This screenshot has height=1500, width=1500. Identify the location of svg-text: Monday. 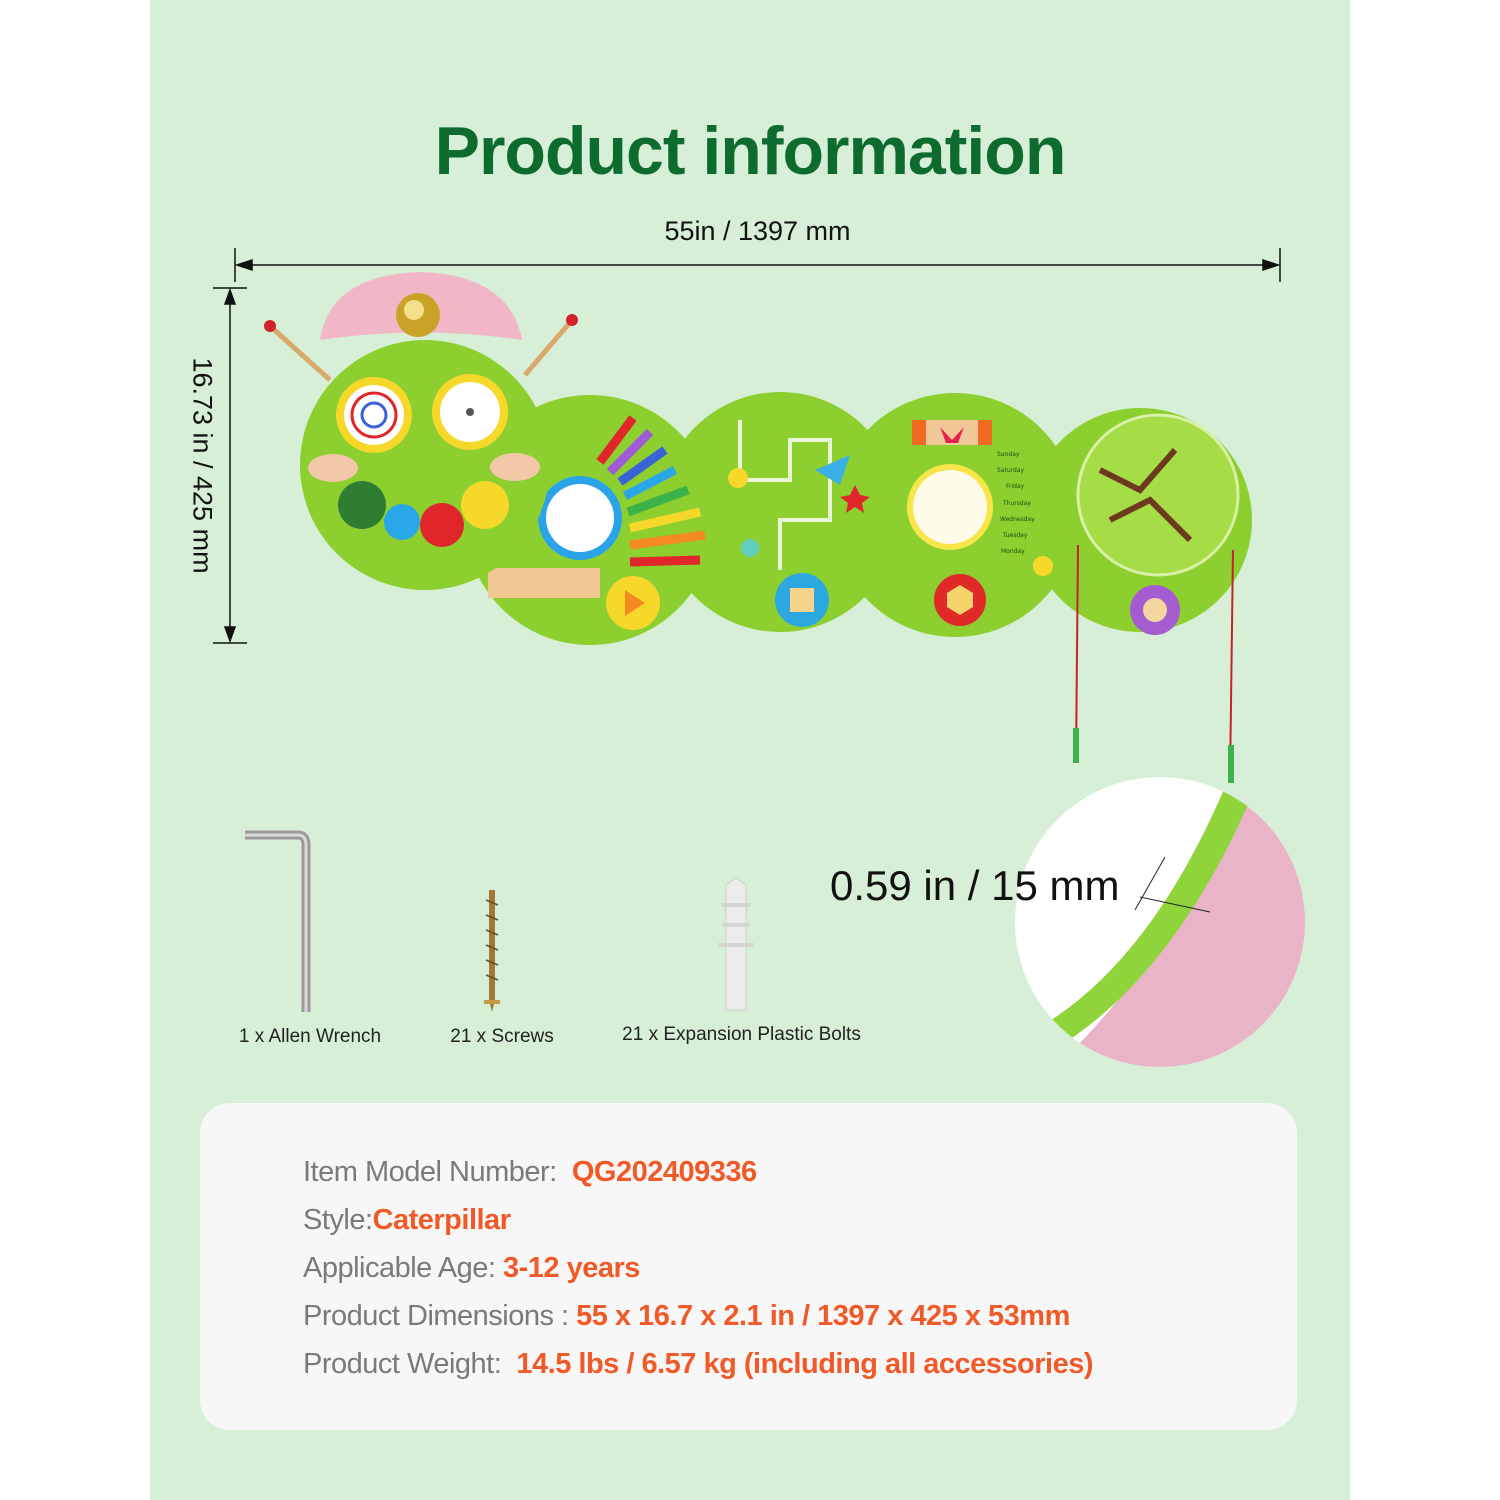
(1013, 551).